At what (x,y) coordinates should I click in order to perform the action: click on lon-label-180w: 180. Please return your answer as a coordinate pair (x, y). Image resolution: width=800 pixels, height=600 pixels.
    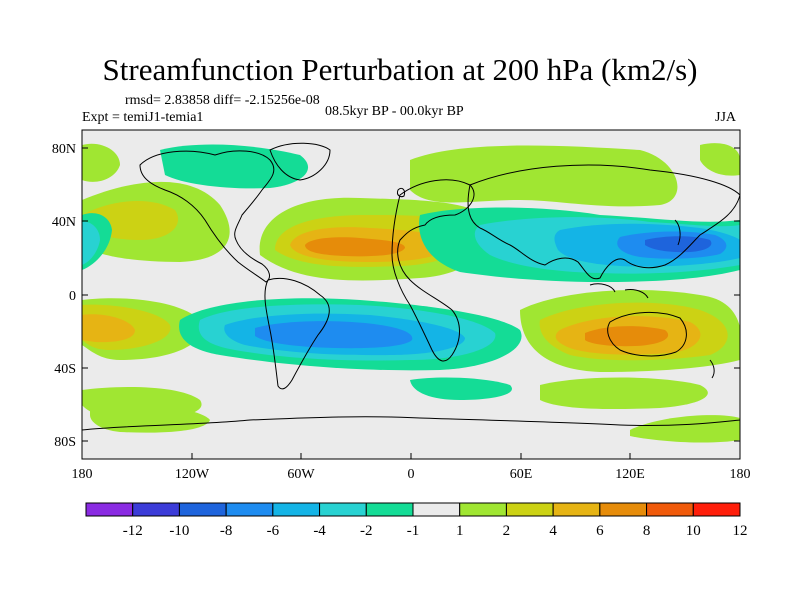
    Looking at the image, I should click on (82, 474).